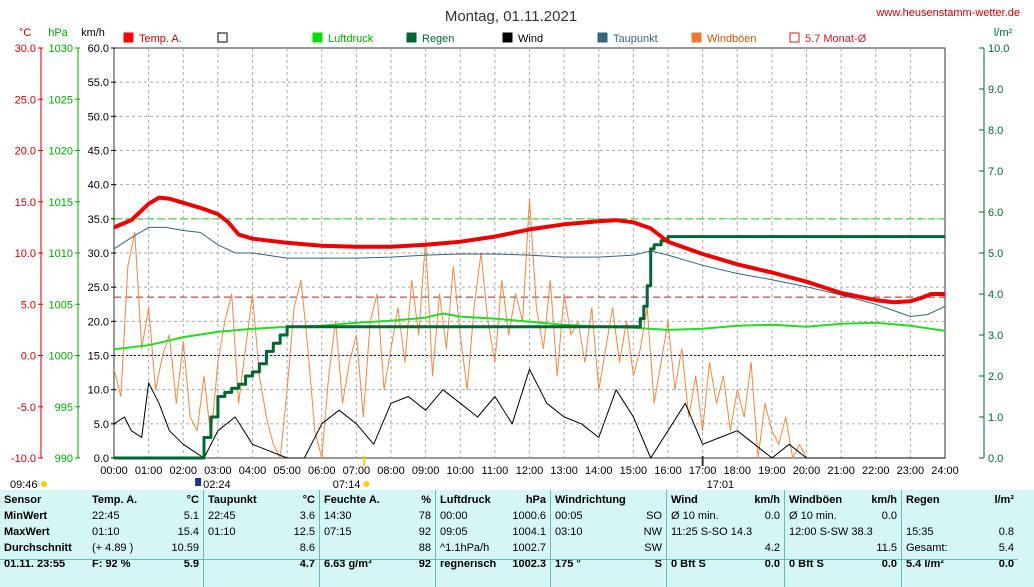  What do you see at coordinates (813, 516) in the screenshot?
I see `stat-gust-min_t: Ø 10 min.` at bounding box center [813, 516].